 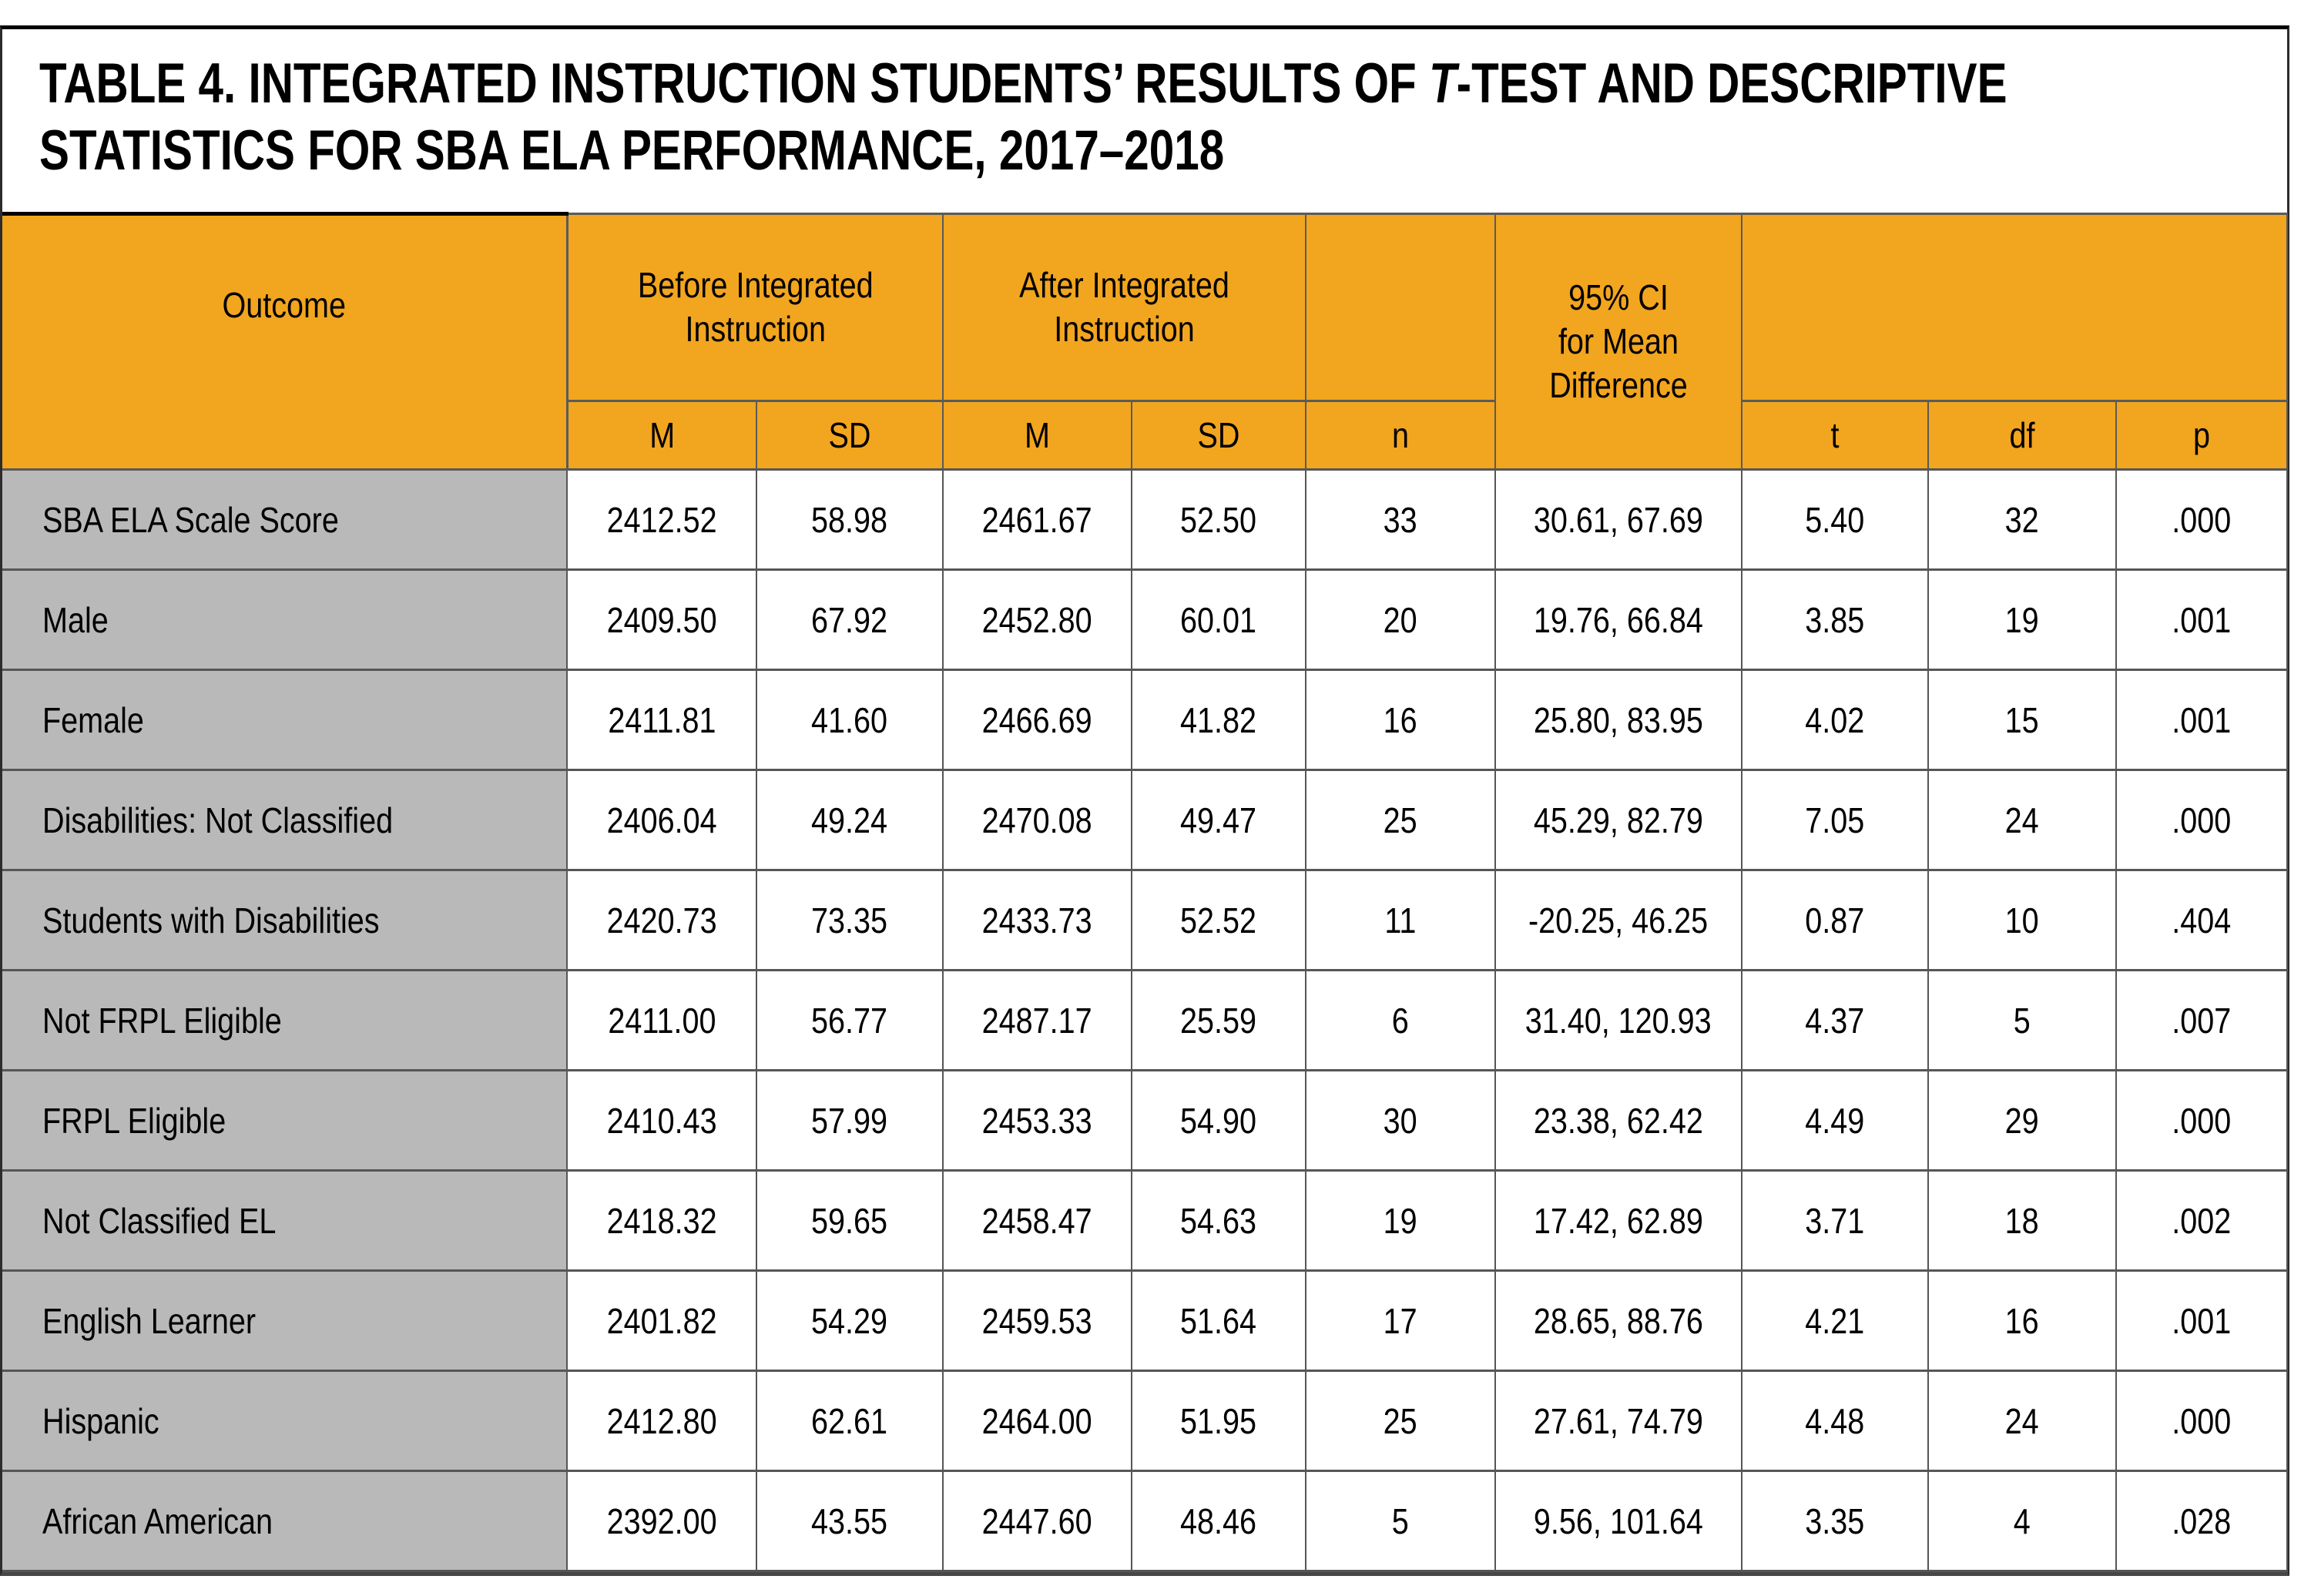 I want to click on cell-ci-mean-difference: 17.42, 62.89, so click(x=1618, y=1220).